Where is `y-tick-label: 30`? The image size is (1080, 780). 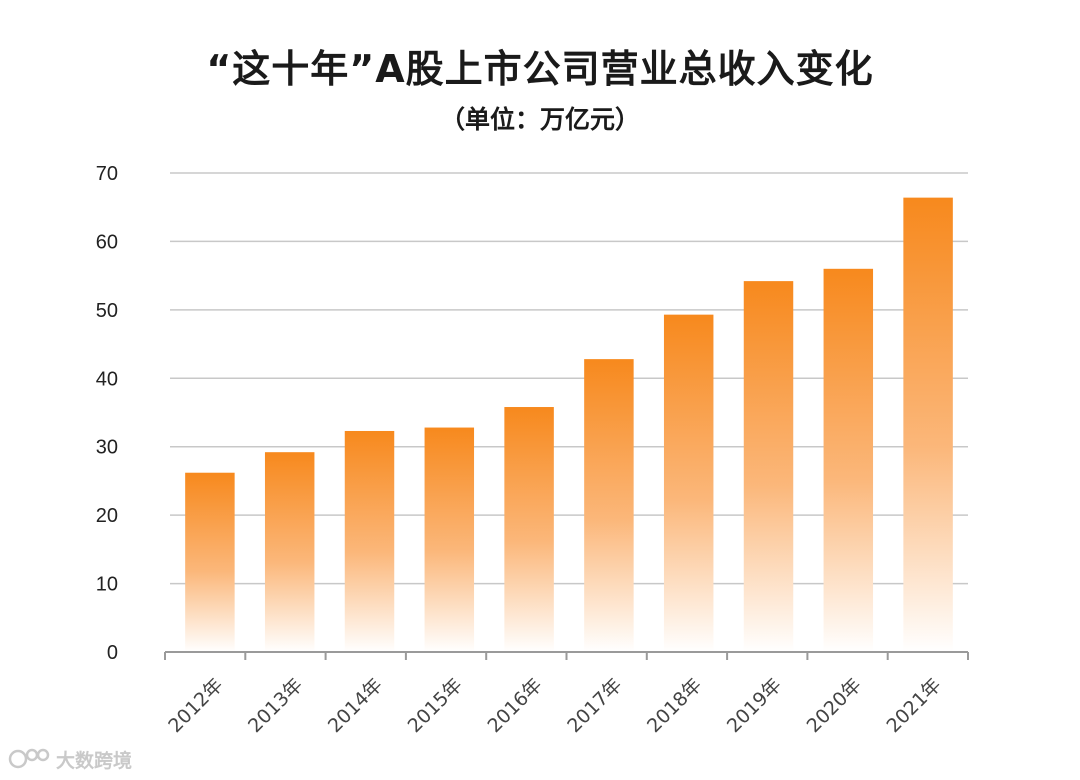
y-tick-label: 30 is located at coordinates (107, 448).